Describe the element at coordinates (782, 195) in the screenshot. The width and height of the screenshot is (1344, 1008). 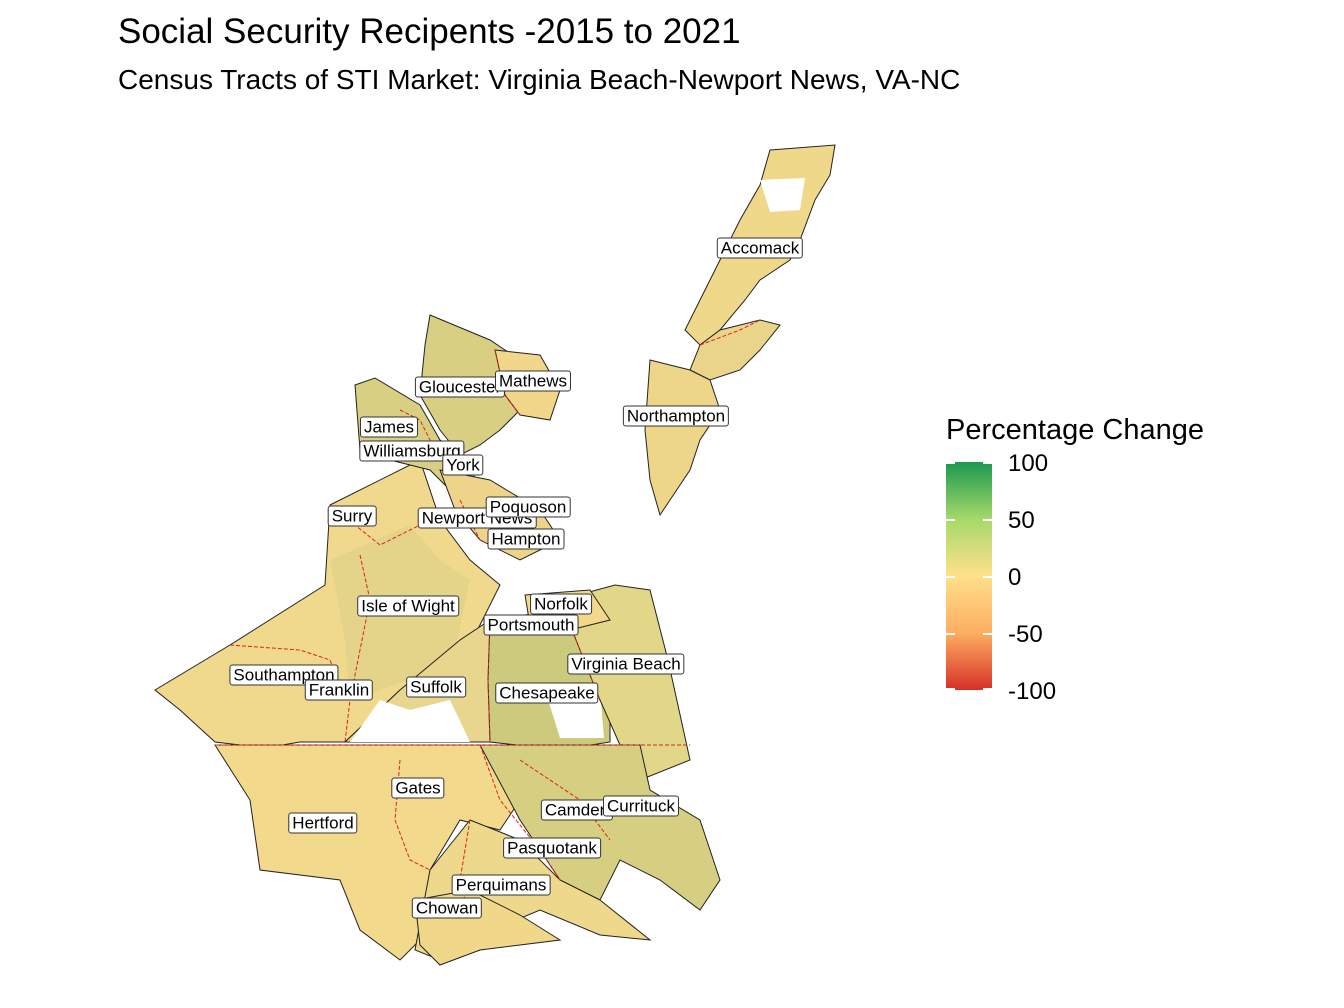
I see `region-eastern-shore-no-data` at that location.